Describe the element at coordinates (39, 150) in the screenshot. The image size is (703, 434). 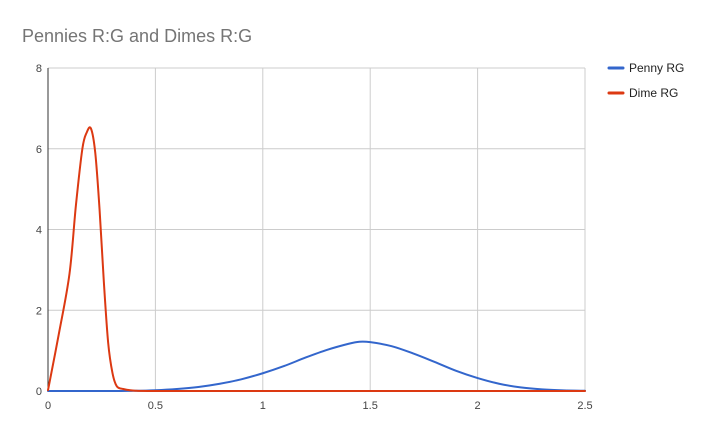
I see `y-tick-label: 6` at that location.